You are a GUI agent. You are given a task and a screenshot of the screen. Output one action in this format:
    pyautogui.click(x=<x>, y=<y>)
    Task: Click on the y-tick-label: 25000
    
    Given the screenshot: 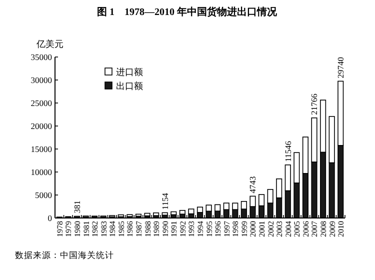 What is the action you would take?
    pyautogui.click(x=41, y=103)
    